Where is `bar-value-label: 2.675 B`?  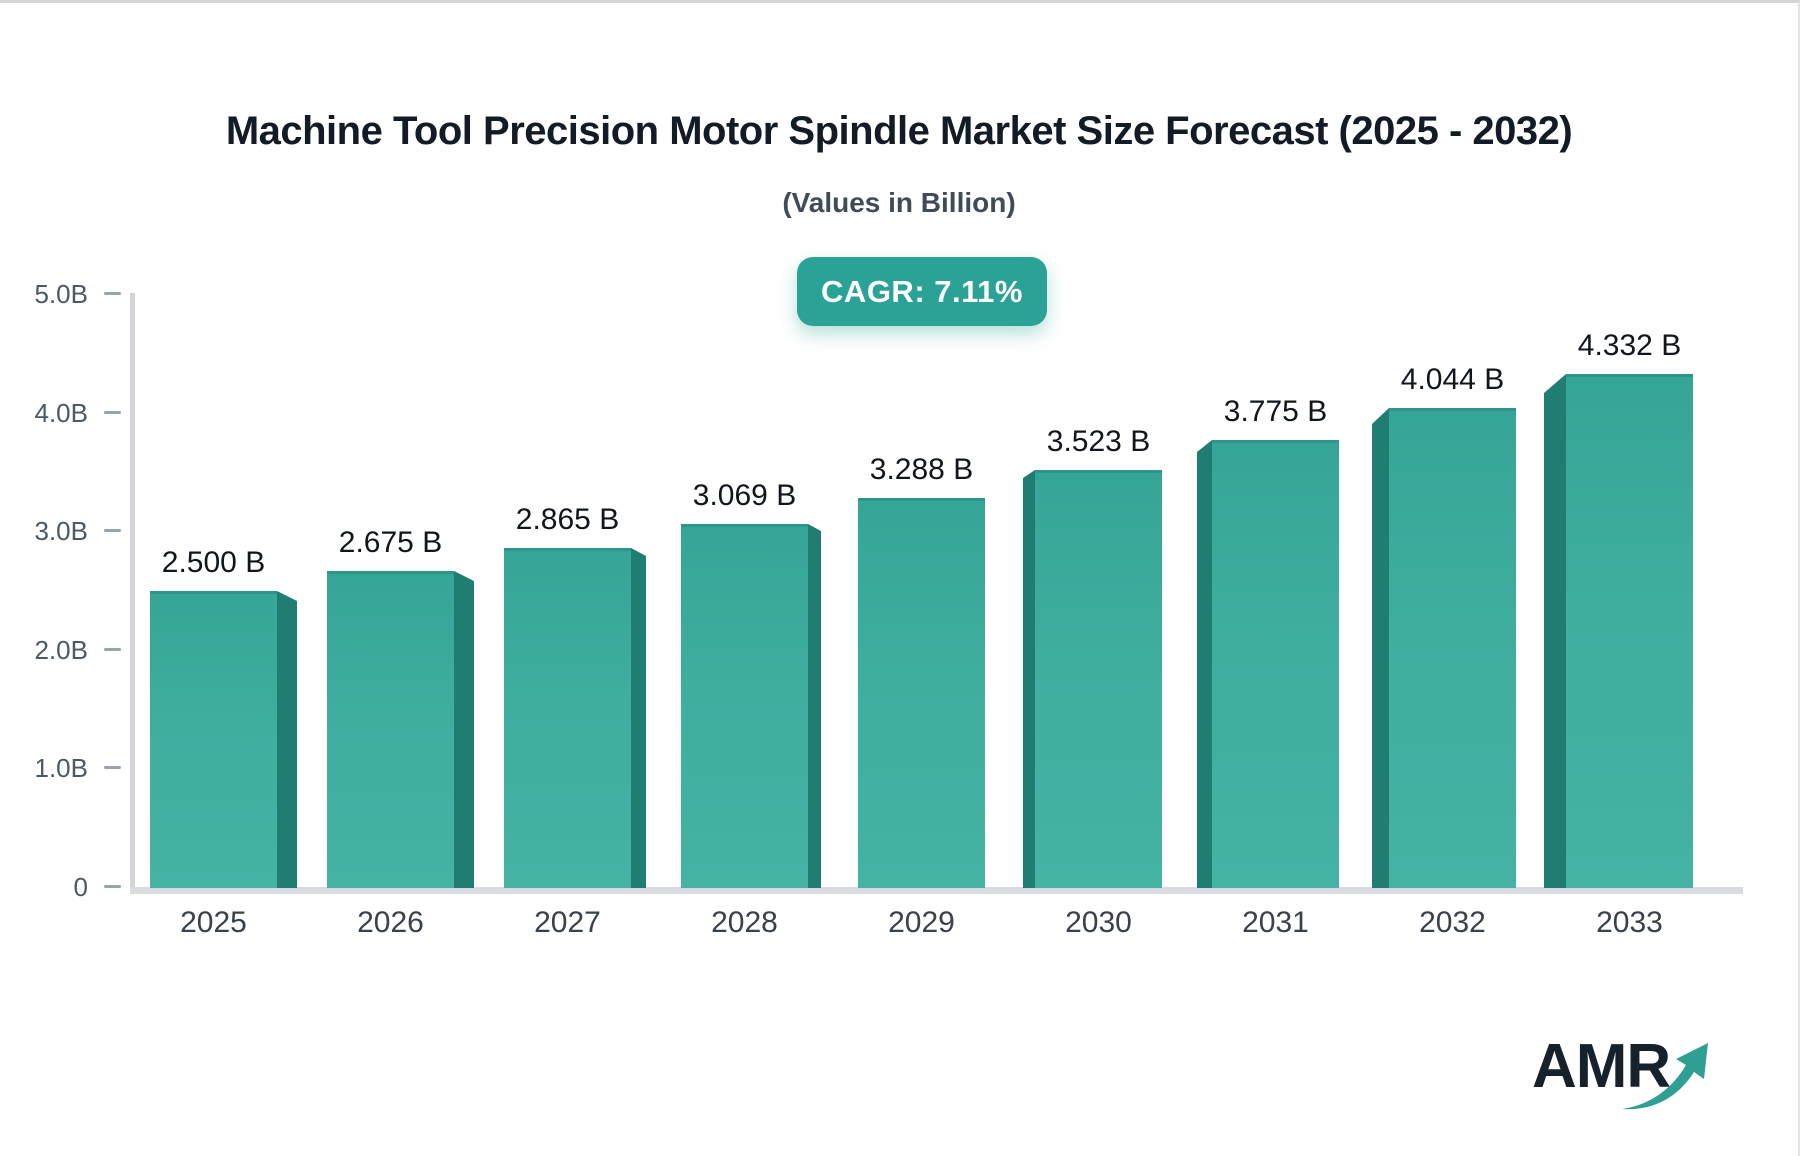 bar-value-label: 2.675 B is located at coordinates (390, 542).